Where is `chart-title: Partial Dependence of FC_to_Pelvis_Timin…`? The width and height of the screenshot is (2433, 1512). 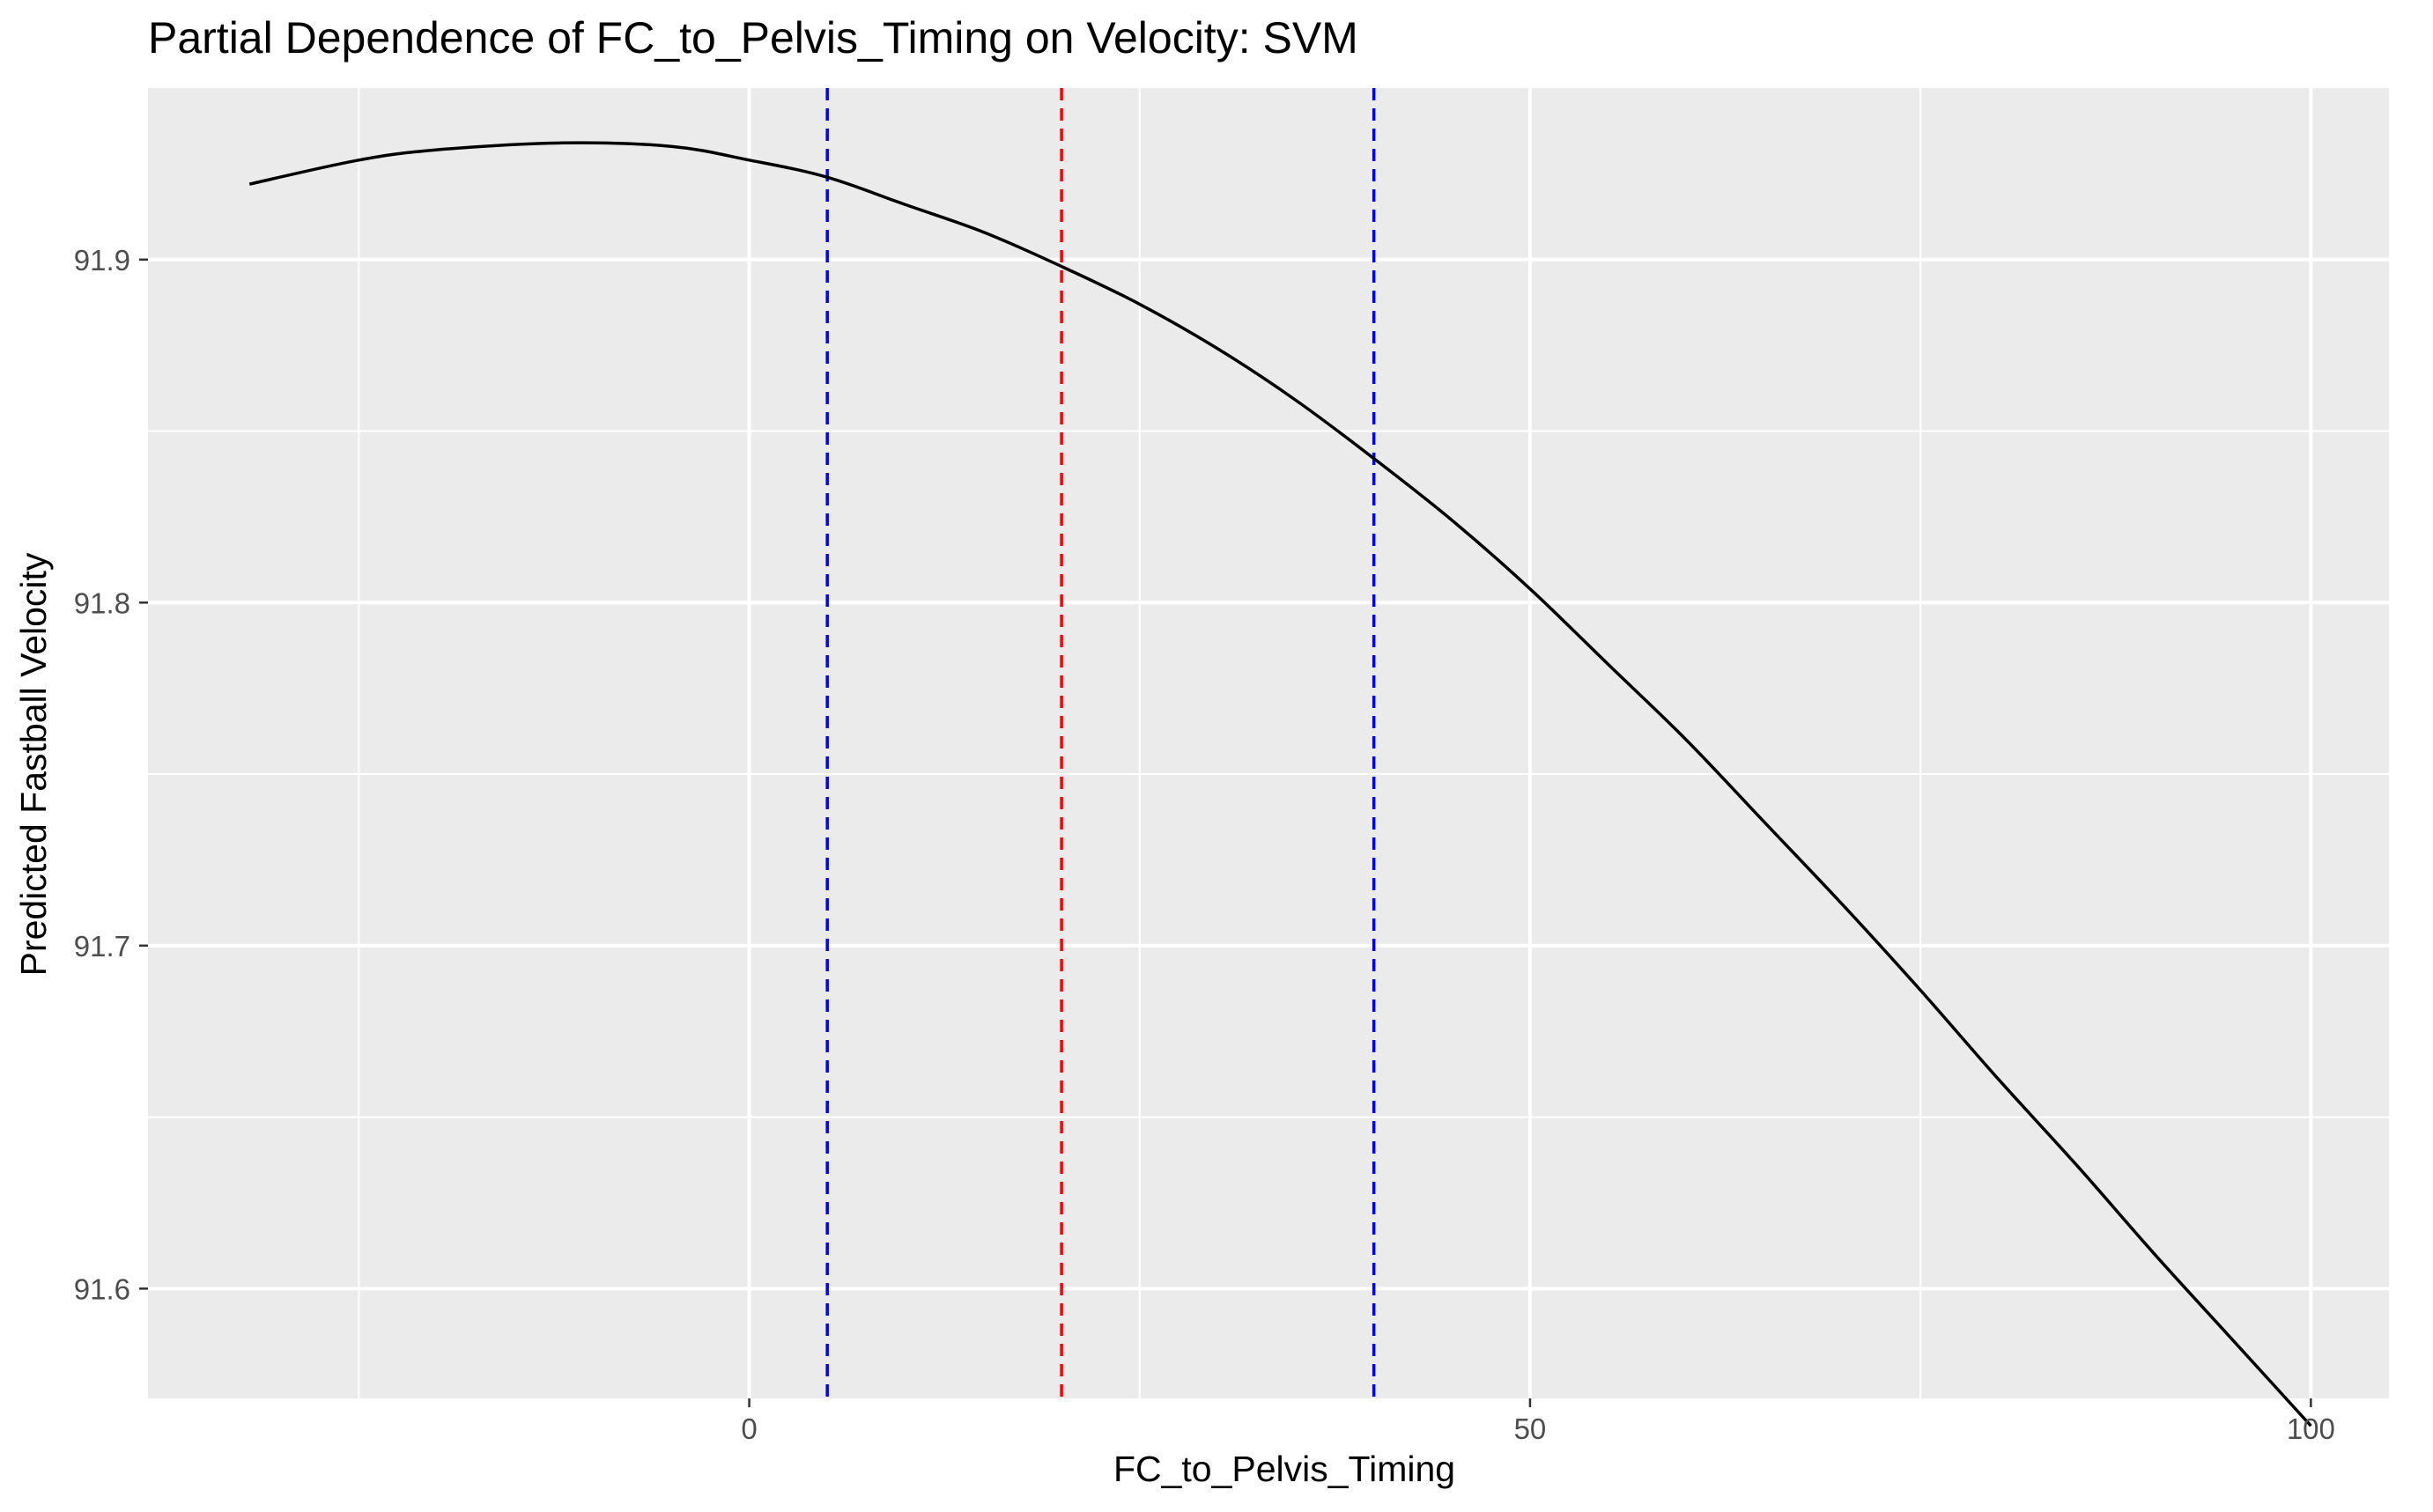
chart-title: Partial Dependence of FC_to_Pelvis_Timin… is located at coordinates (753, 38).